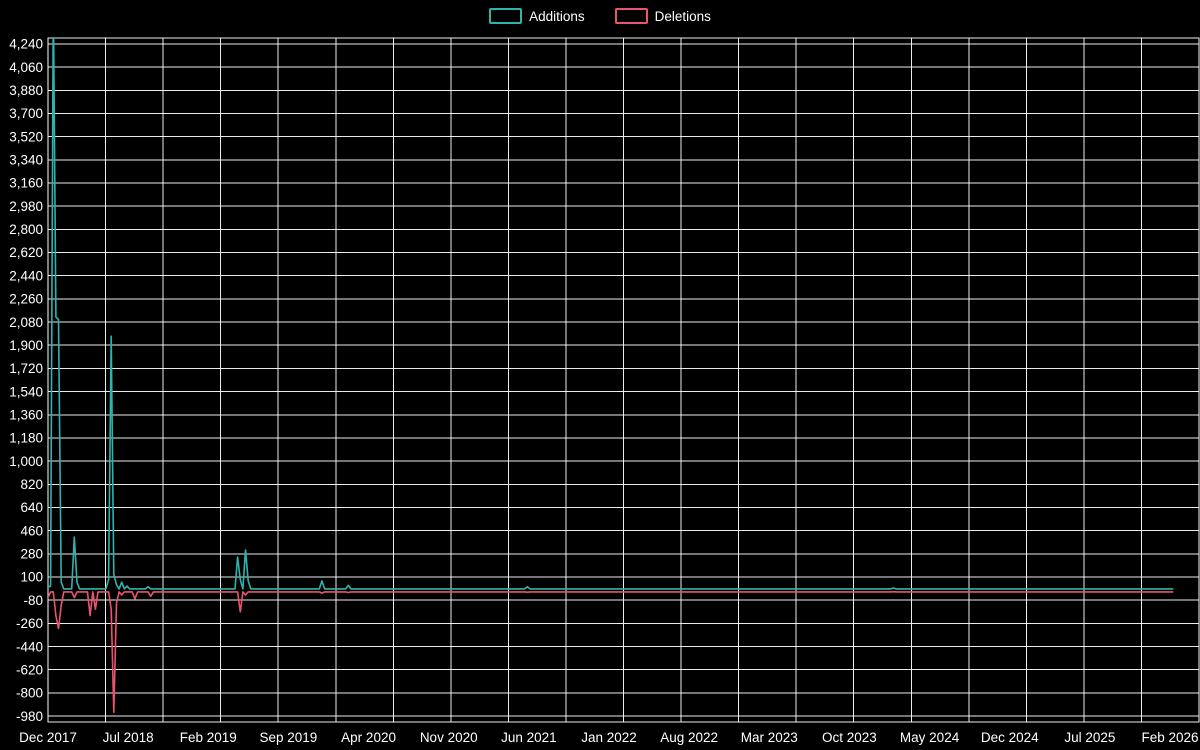  What do you see at coordinates (26, 206) in the screenshot?
I see `y-axis-tick-label: 2,980` at bounding box center [26, 206].